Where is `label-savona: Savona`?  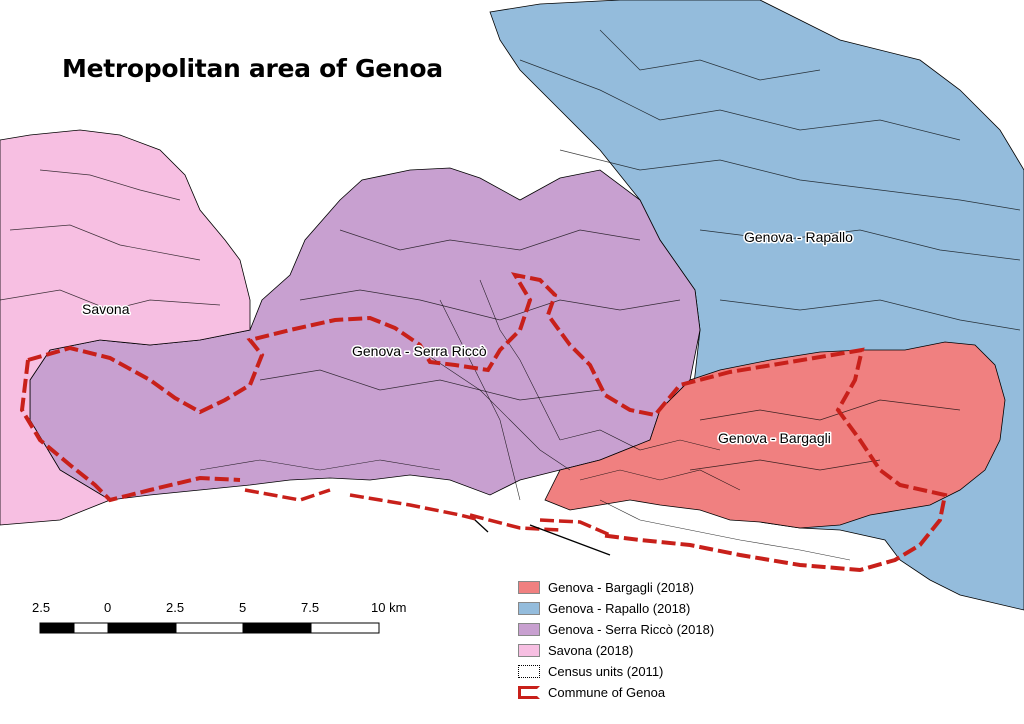
label-savona: Savona is located at coordinates (106, 309).